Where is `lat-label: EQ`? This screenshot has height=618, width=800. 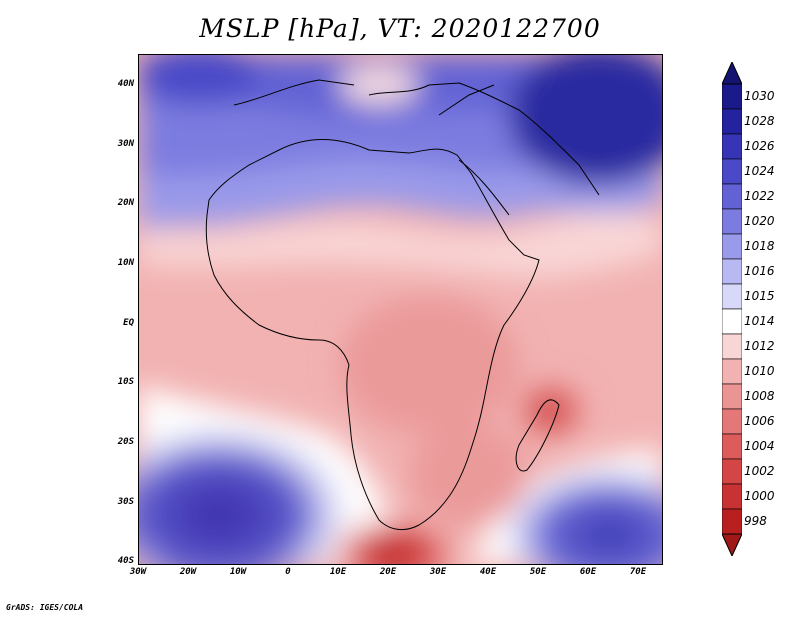 lat-label: EQ is located at coordinates (128, 323).